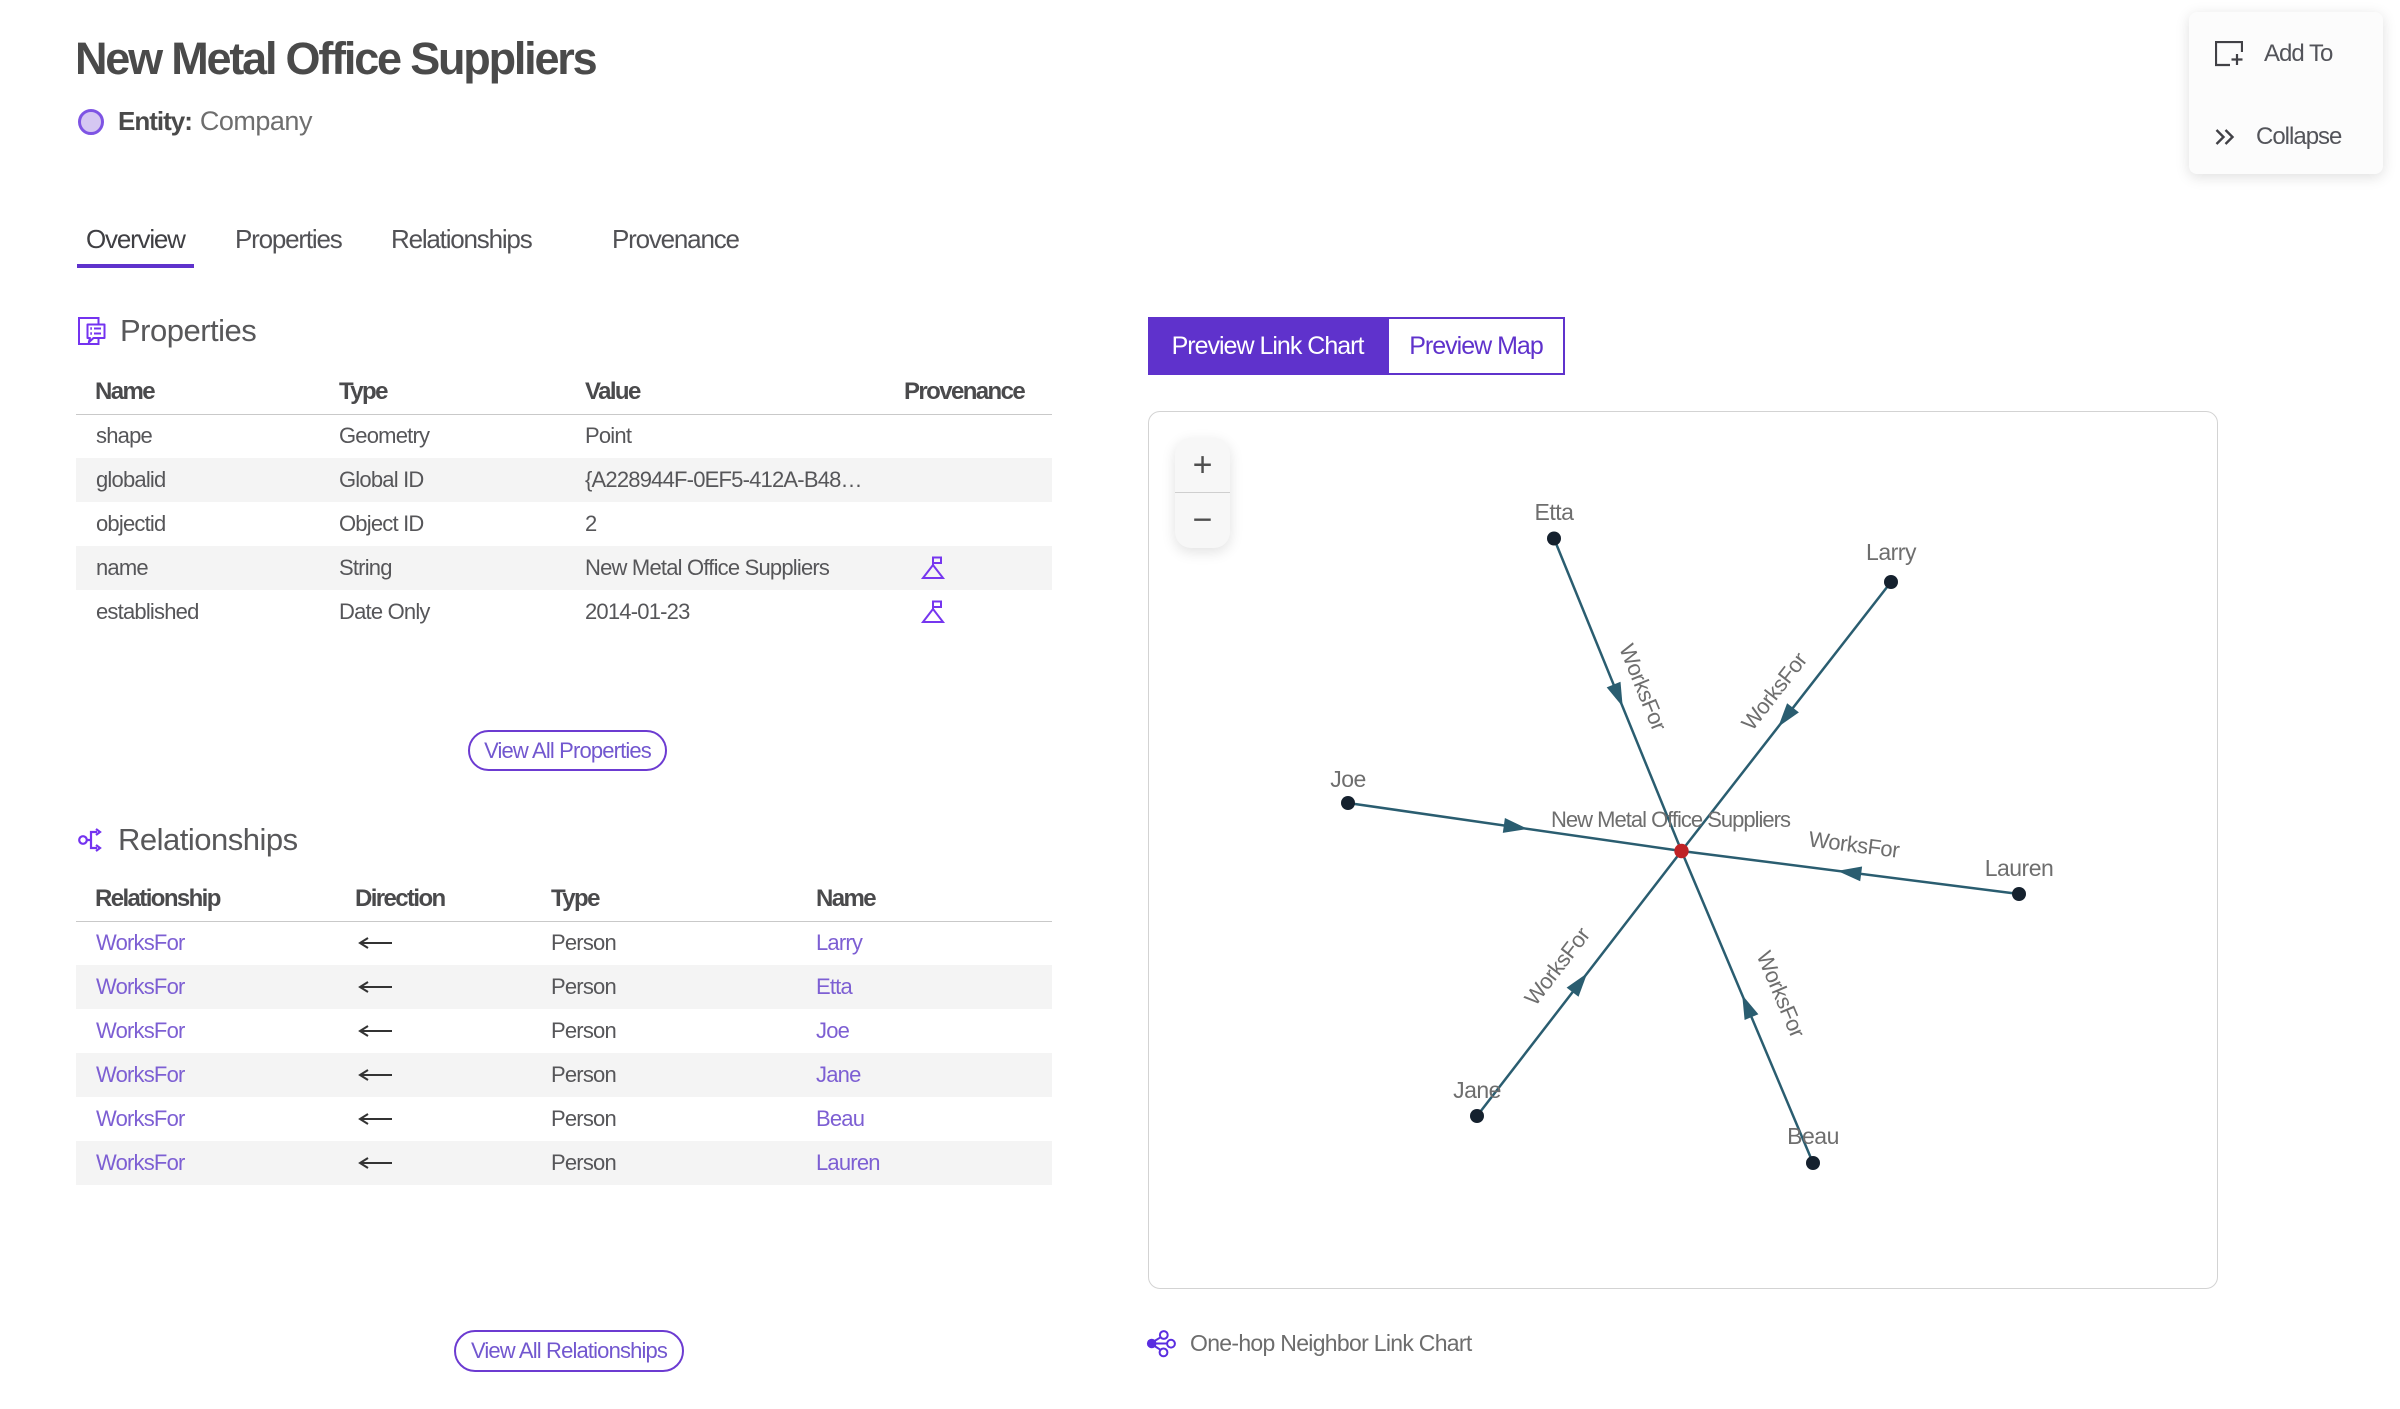  What do you see at coordinates (1671, 819) in the screenshot?
I see `svg-text: New Metal Office Suppliers` at bounding box center [1671, 819].